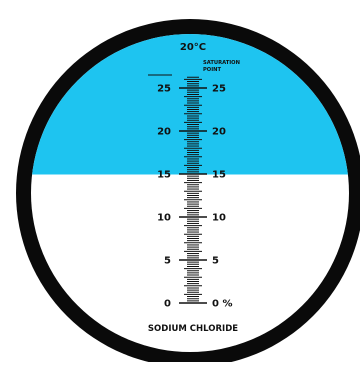 The image size is (360, 367). Describe the element at coordinates (219, 218) in the screenshot. I see `scale-label-right: 10` at that location.